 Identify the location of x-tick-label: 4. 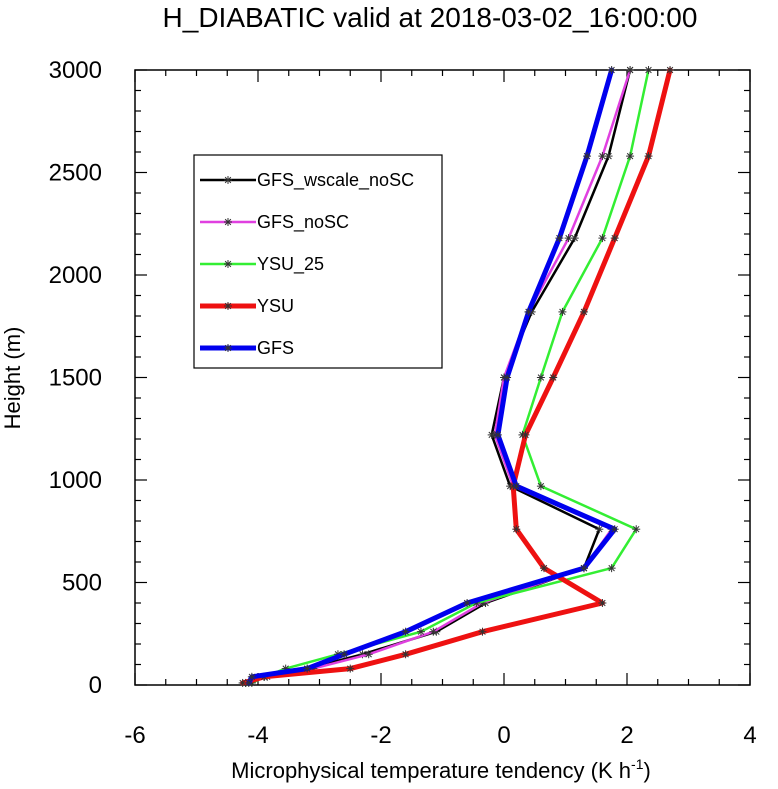
(749, 735).